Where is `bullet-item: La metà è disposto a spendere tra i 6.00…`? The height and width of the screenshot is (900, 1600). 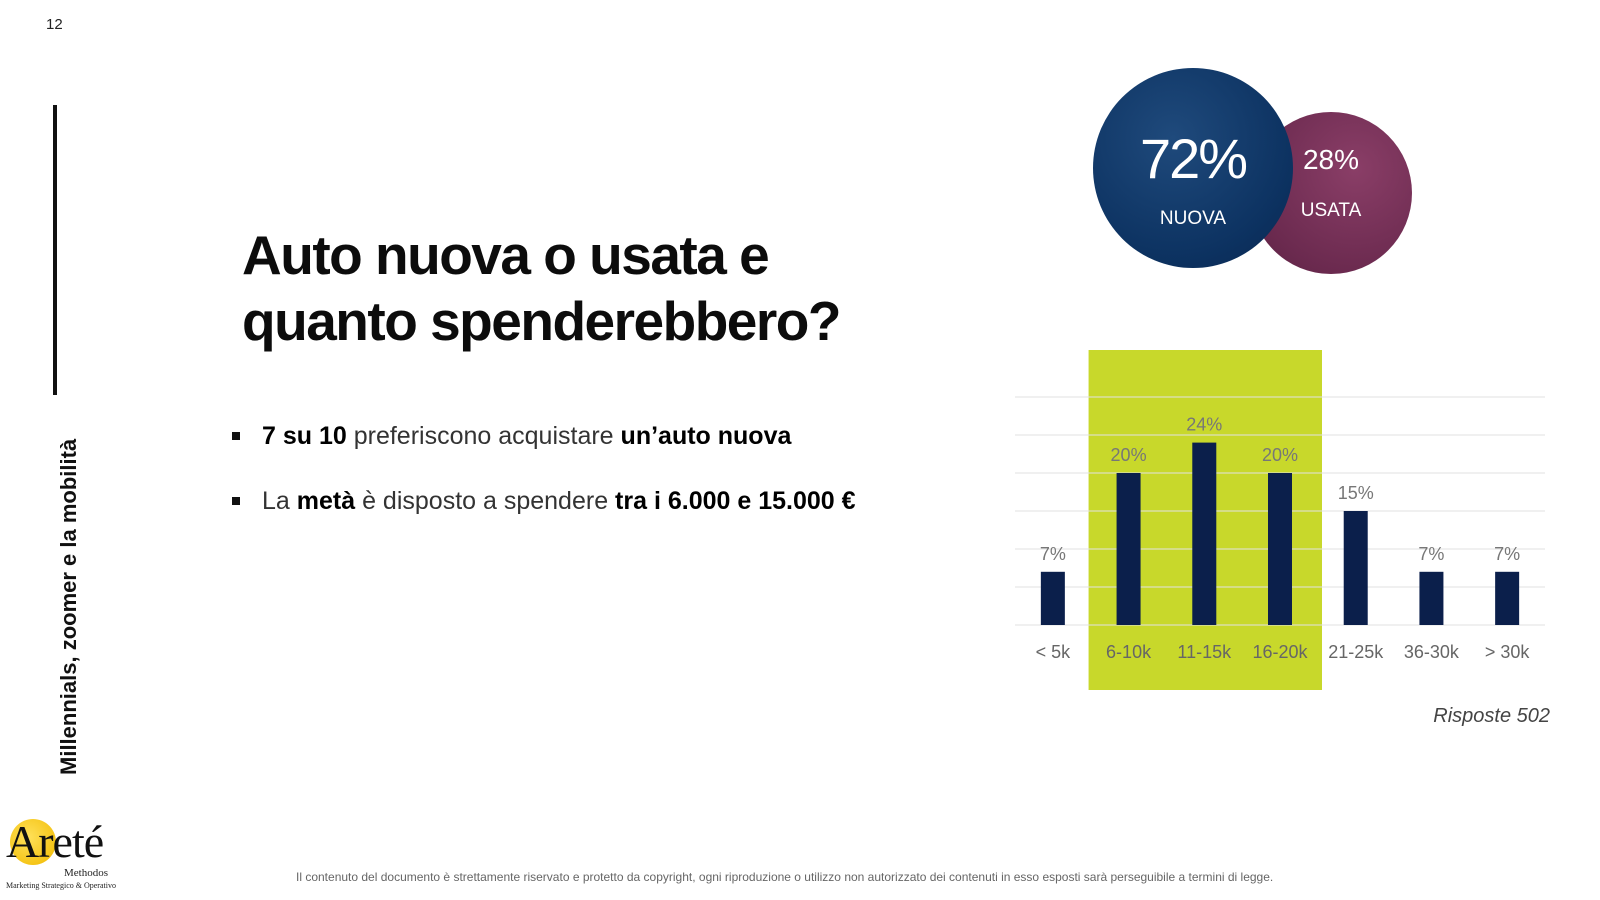
bullet-item: La metà è disposto a spendere tra i 6.00… is located at coordinates (544, 501).